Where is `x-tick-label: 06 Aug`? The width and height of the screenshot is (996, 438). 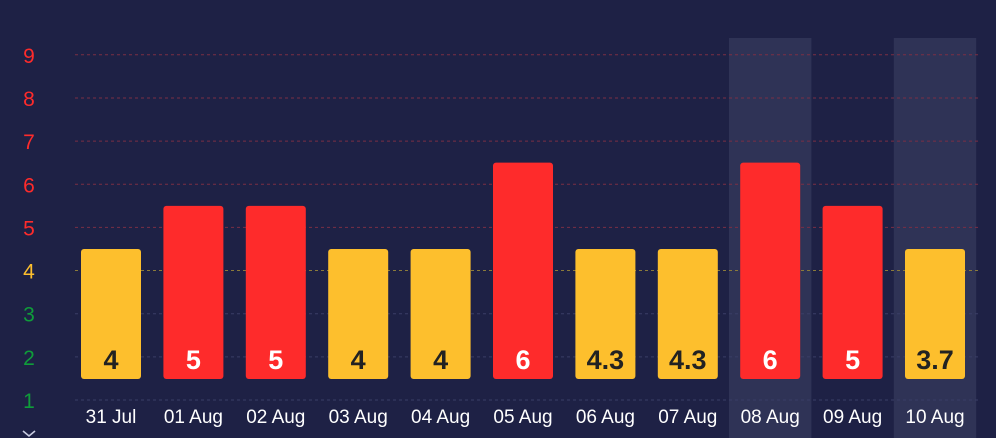
x-tick-label: 06 Aug is located at coordinates (605, 417).